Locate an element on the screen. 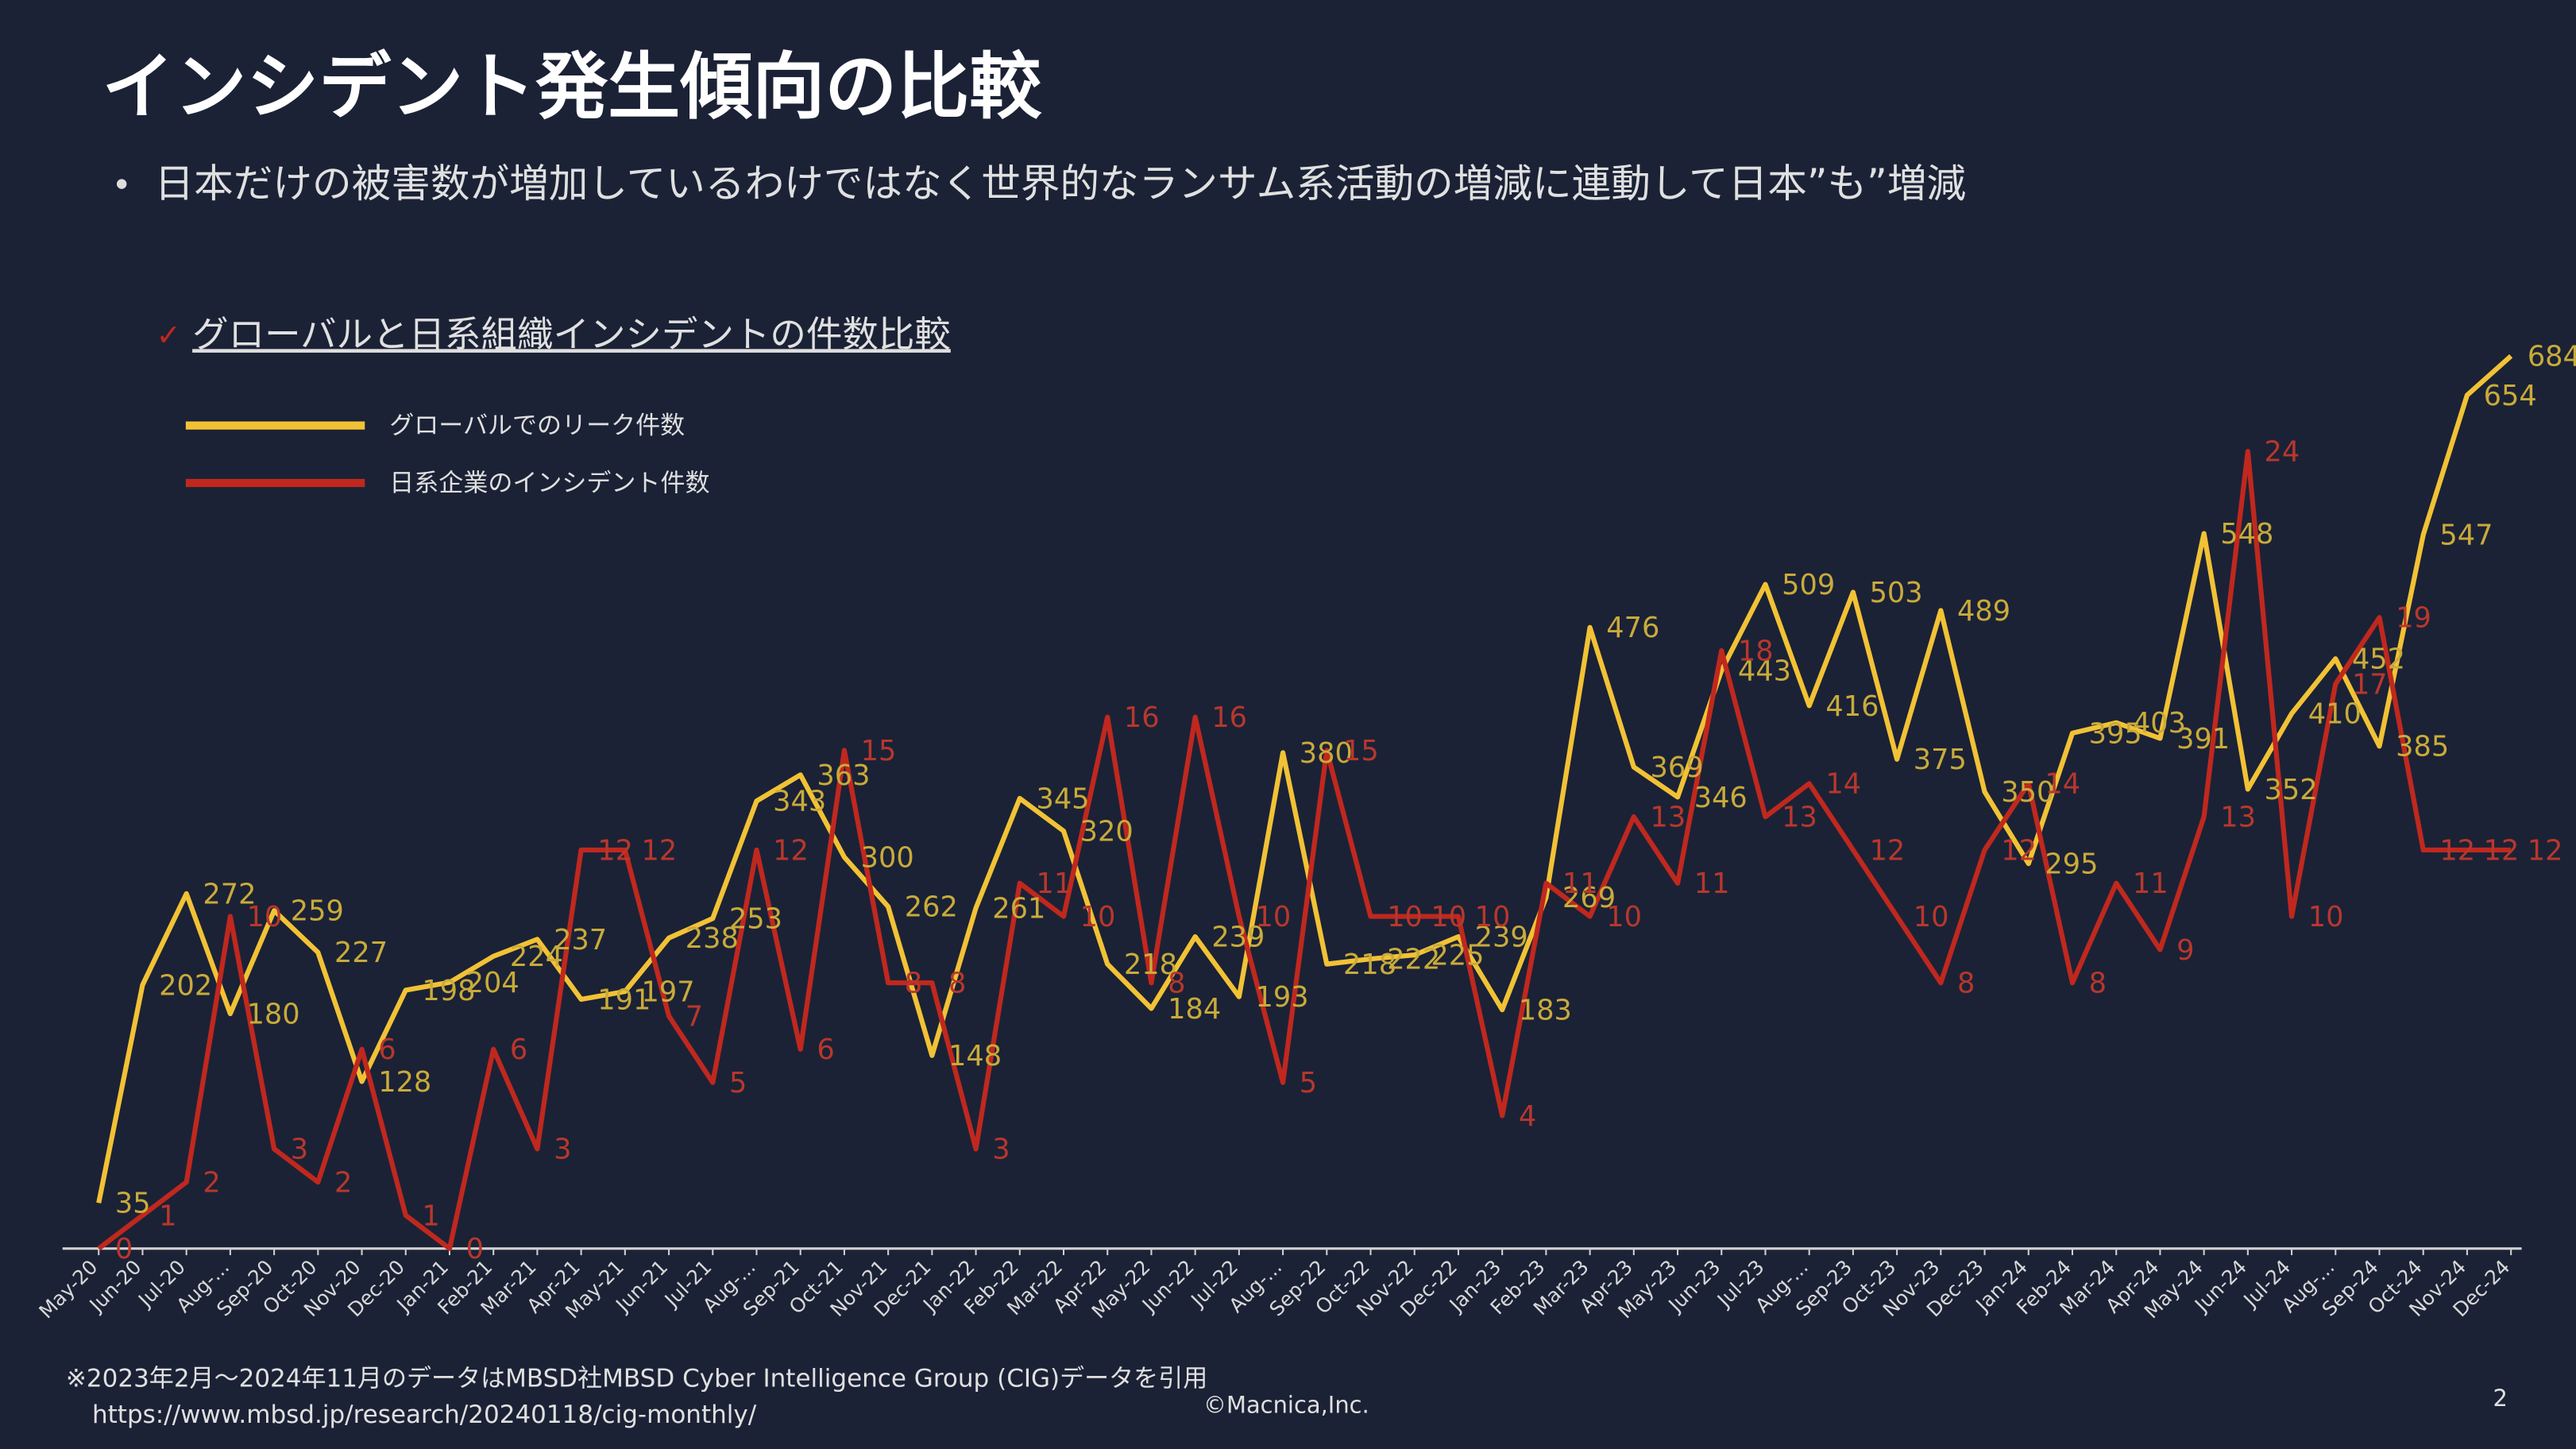  data-label: 654 is located at coordinates (2510, 396).